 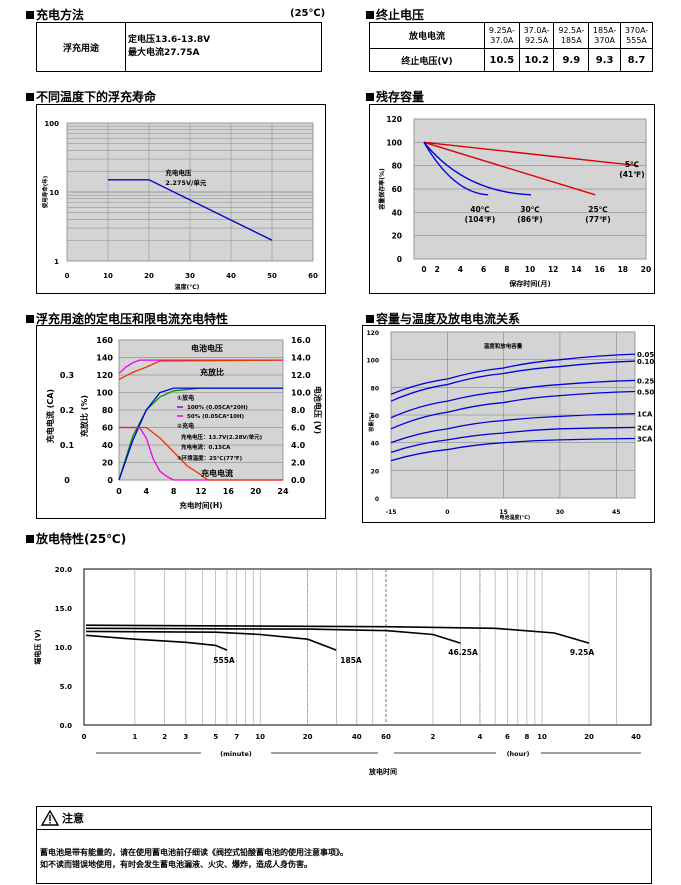 I want to click on series-label: 0.05CA, so click(x=645, y=355).